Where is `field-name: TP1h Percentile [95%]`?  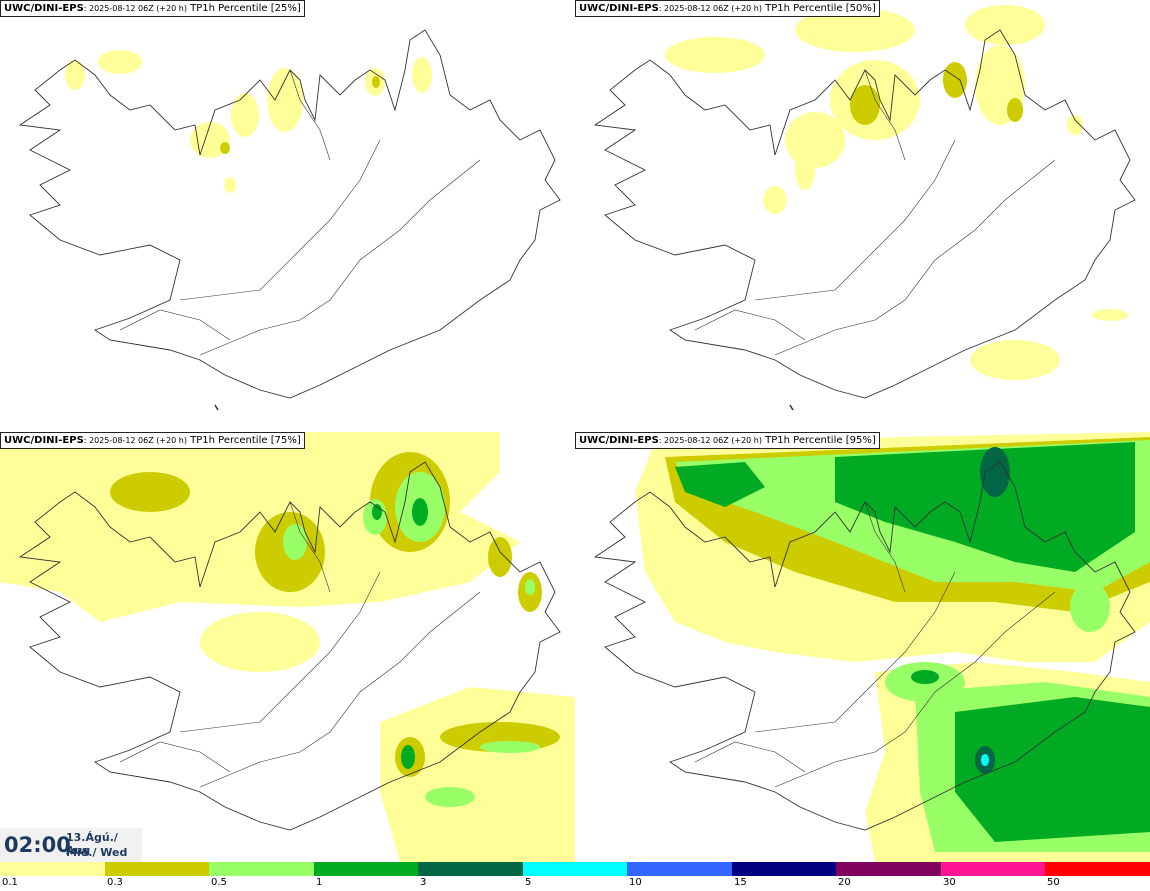 field-name: TP1h Percentile [95%] is located at coordinates (818, 440).